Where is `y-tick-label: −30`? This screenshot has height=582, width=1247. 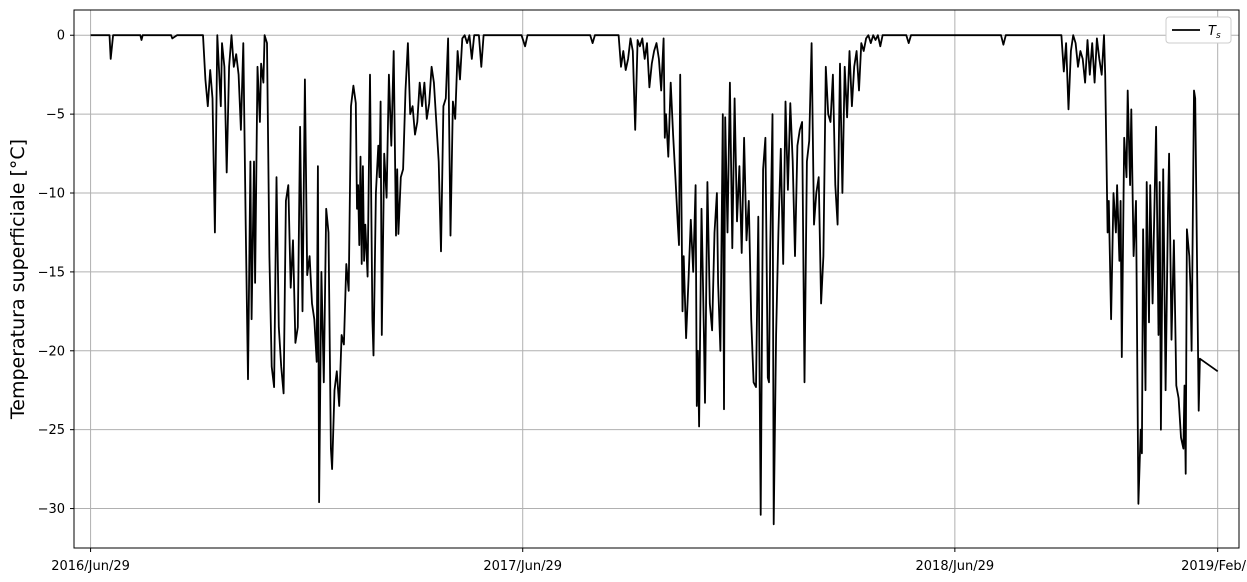
y-tick-label: −30 is located at coordinates (51, 509).